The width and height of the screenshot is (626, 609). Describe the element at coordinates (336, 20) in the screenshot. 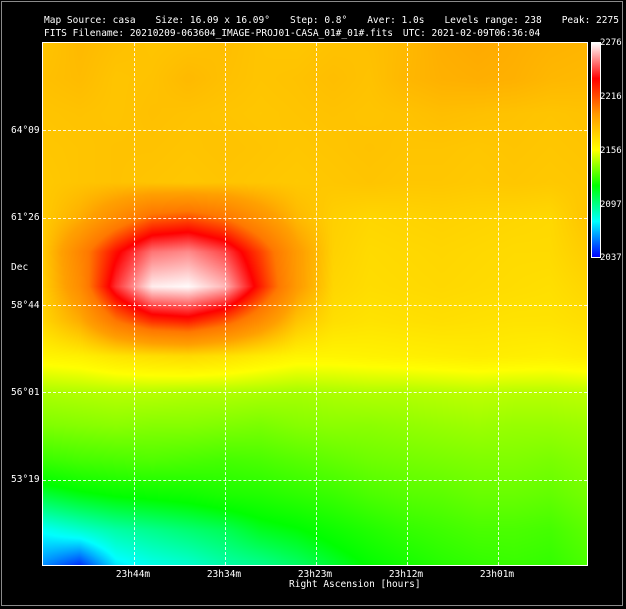

I see `step-value: 0.8°` at that location.